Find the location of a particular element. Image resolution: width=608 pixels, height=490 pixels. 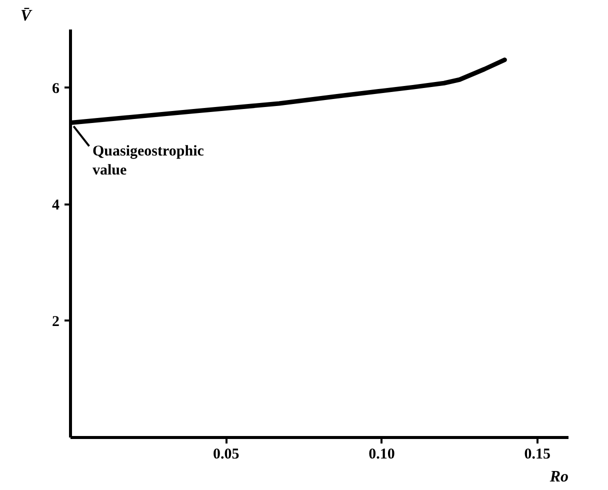

annotation: Quasigeostrophic value is located at coordinates (148, 161).